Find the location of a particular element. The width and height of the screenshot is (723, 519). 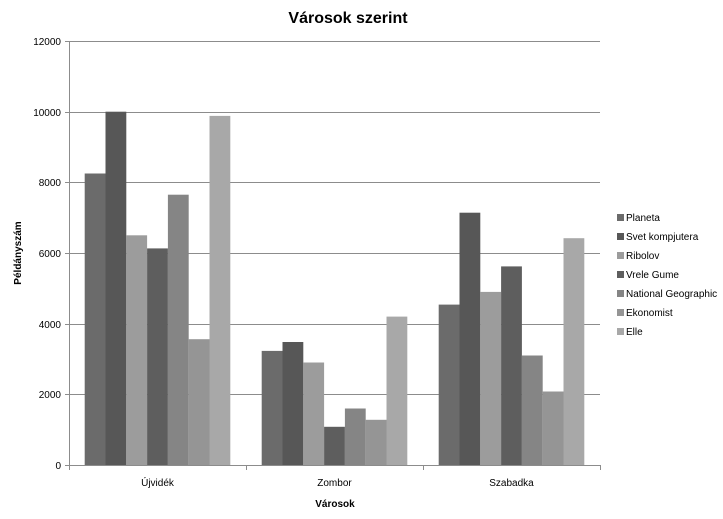

legend-label: Ribolov is located at coordinates (642, 256).